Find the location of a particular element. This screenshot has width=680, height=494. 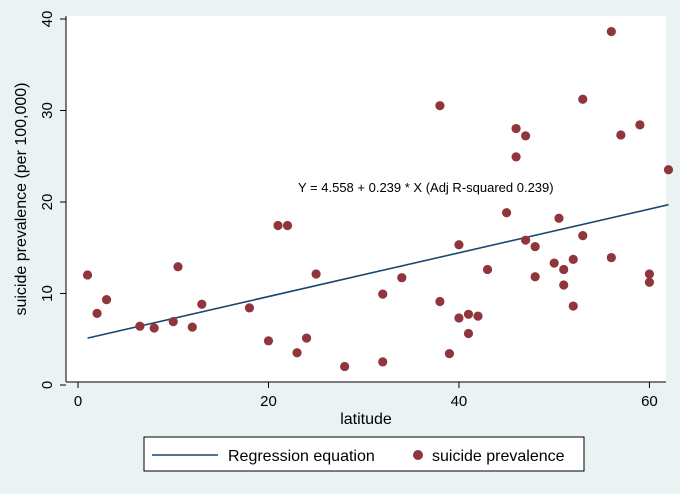

x-tick-label: 0 is located at coordinates (78, 401).